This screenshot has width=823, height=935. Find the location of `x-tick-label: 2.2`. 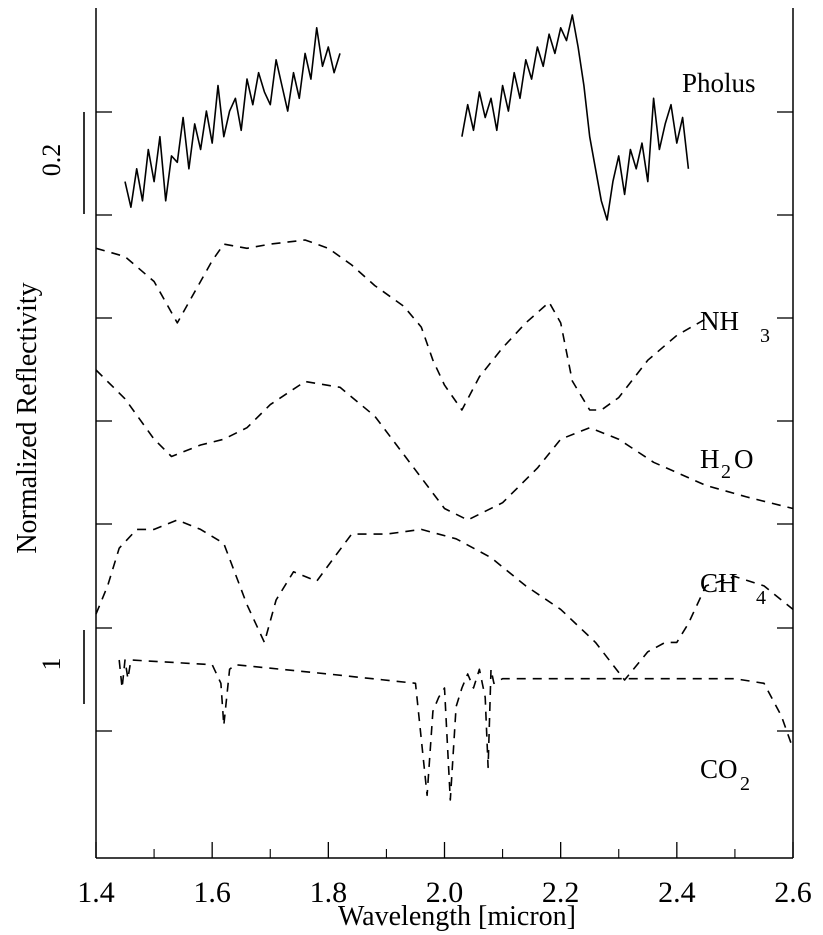

x-tick-label: 2.2 is located at coordinates (561, 892).